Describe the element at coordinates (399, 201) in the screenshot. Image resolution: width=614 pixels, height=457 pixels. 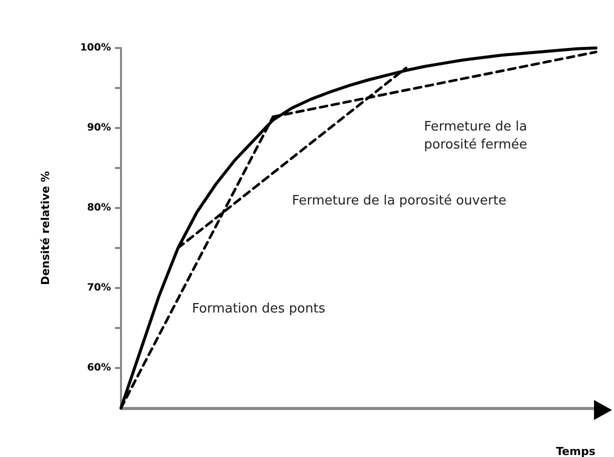
I see `annotation: Fermeture de la porosité ouverte` at that location.